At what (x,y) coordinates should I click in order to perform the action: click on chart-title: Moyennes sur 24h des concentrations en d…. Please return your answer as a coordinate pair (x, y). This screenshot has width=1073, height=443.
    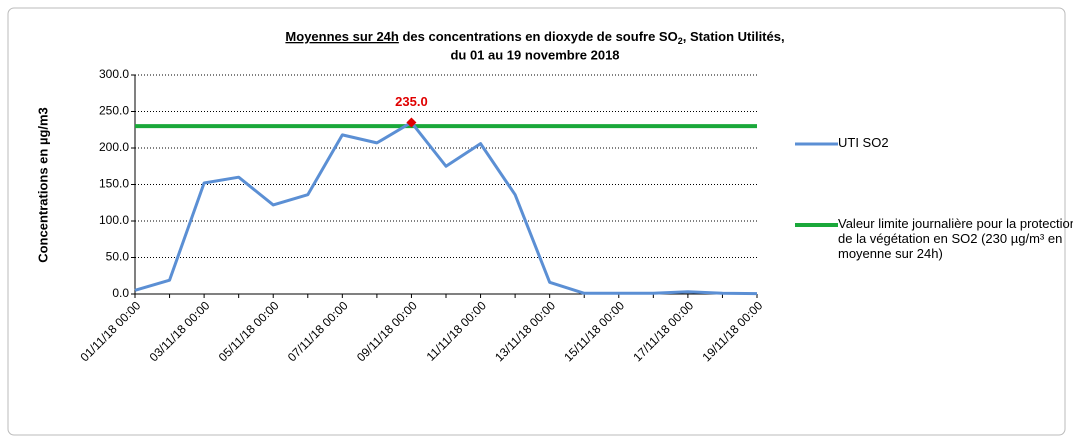
    Looking at the image, I should click on (534, 37).